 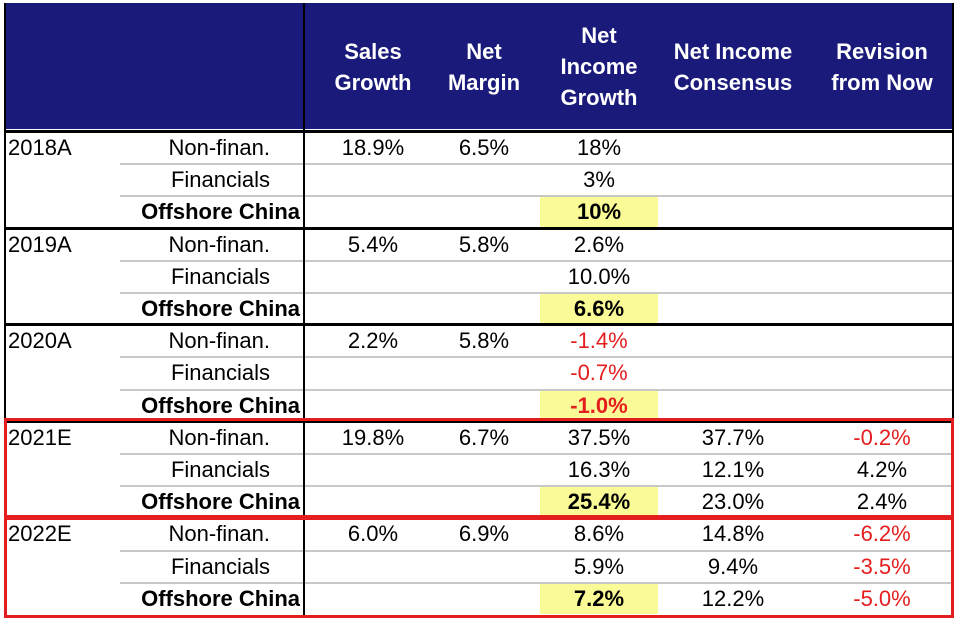 What do you see at coordinates (373, 244) in the screenshot?
I see `value-sales-growth: 5.4%` at bounding box center [373, 244].